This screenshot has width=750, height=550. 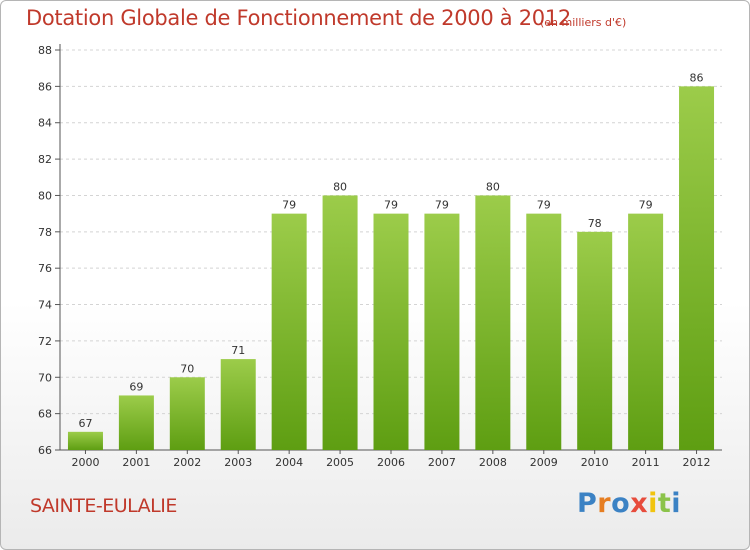 What do you see at coordinates (85, 423) in the screenshot?
I see `data-label-2000: 67` at bounding box center [85, 423].